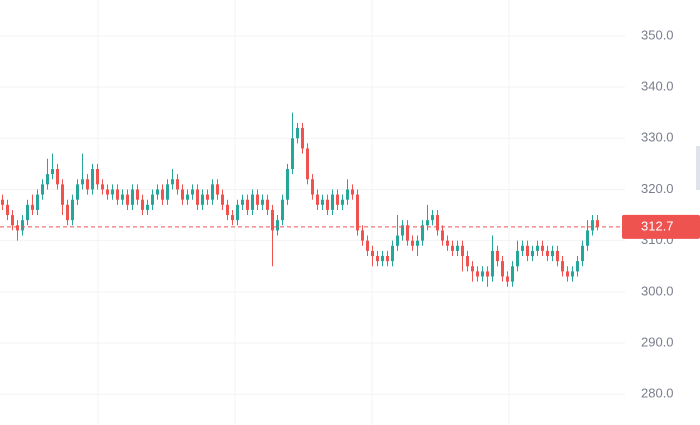 The image size is (700, 425). I want to click on last-price-label: 312.7, so click(657, 225).